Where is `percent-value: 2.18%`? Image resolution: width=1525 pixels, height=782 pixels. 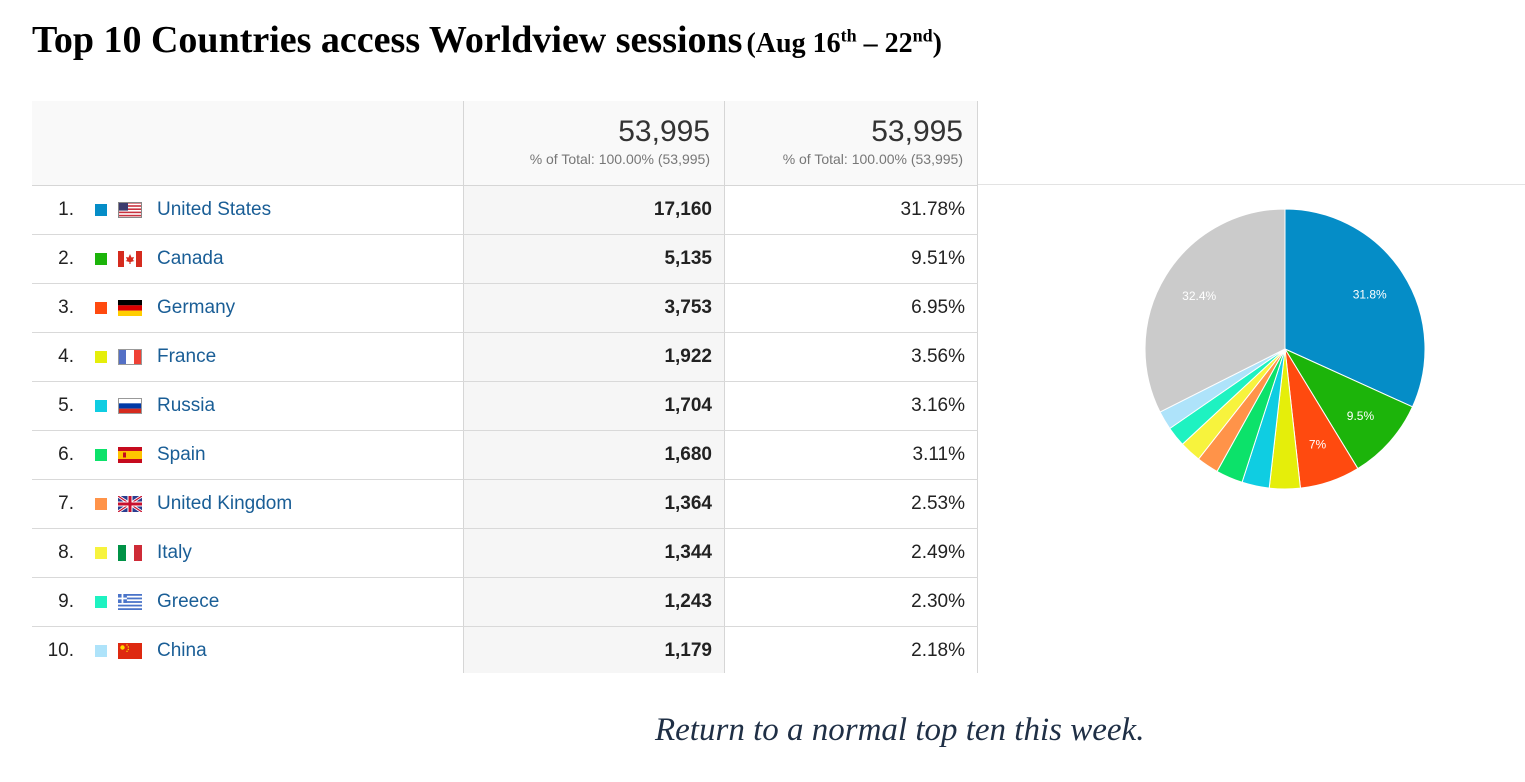
percent-value: 2.18% is located at coordinates (851, 650).